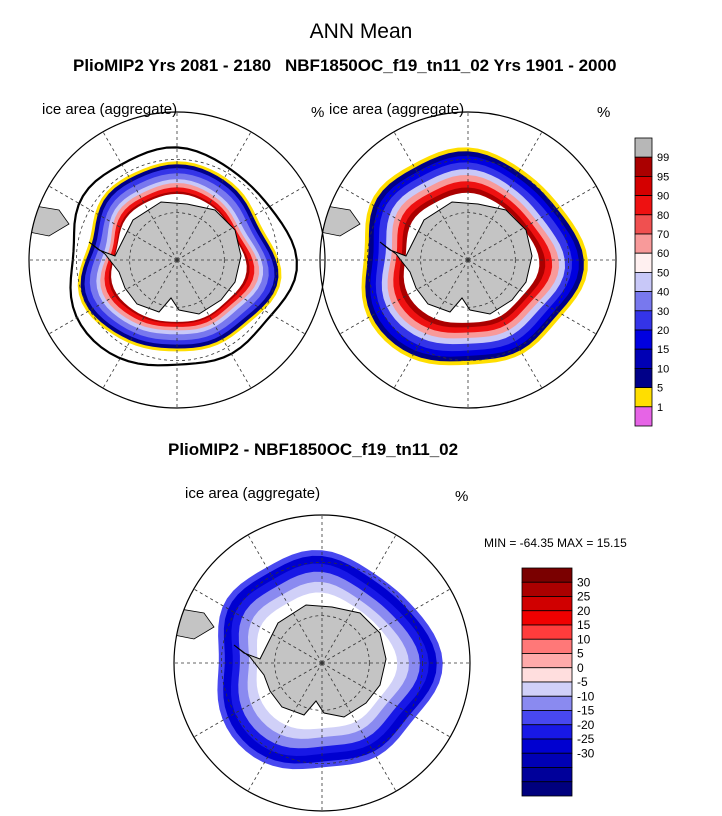  Describe the element at coordinates (663, 293) in the screenshot. I see `colorbar-tick-label: 40` at that location.